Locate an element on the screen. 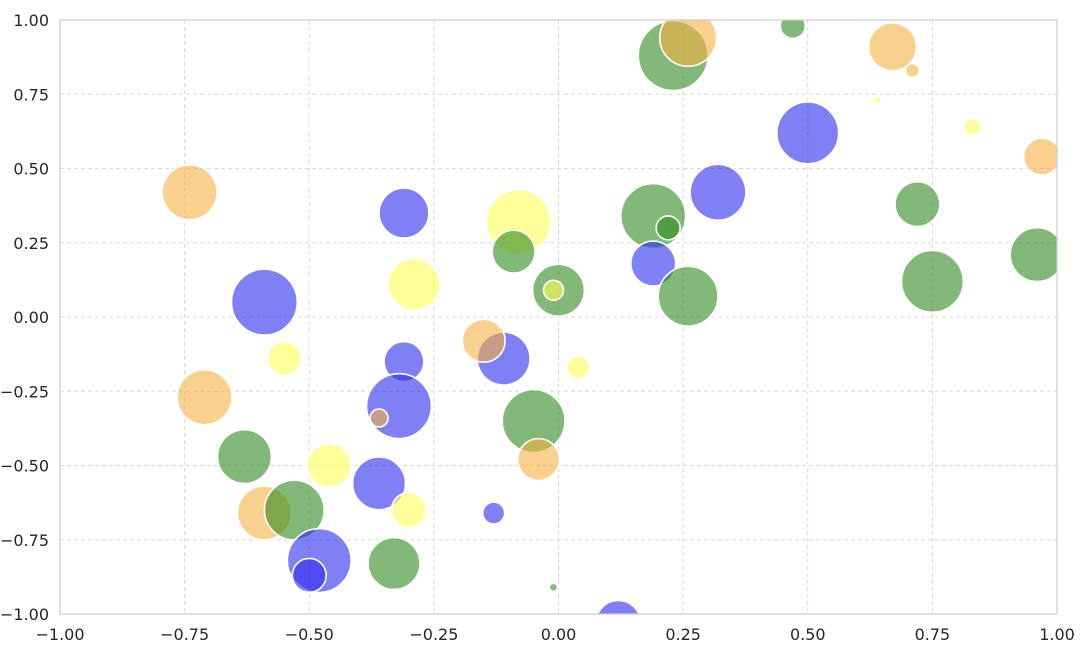 The image size is (1080, 658). x-tick-label: −1.00 is located at coordinates (59, 634).